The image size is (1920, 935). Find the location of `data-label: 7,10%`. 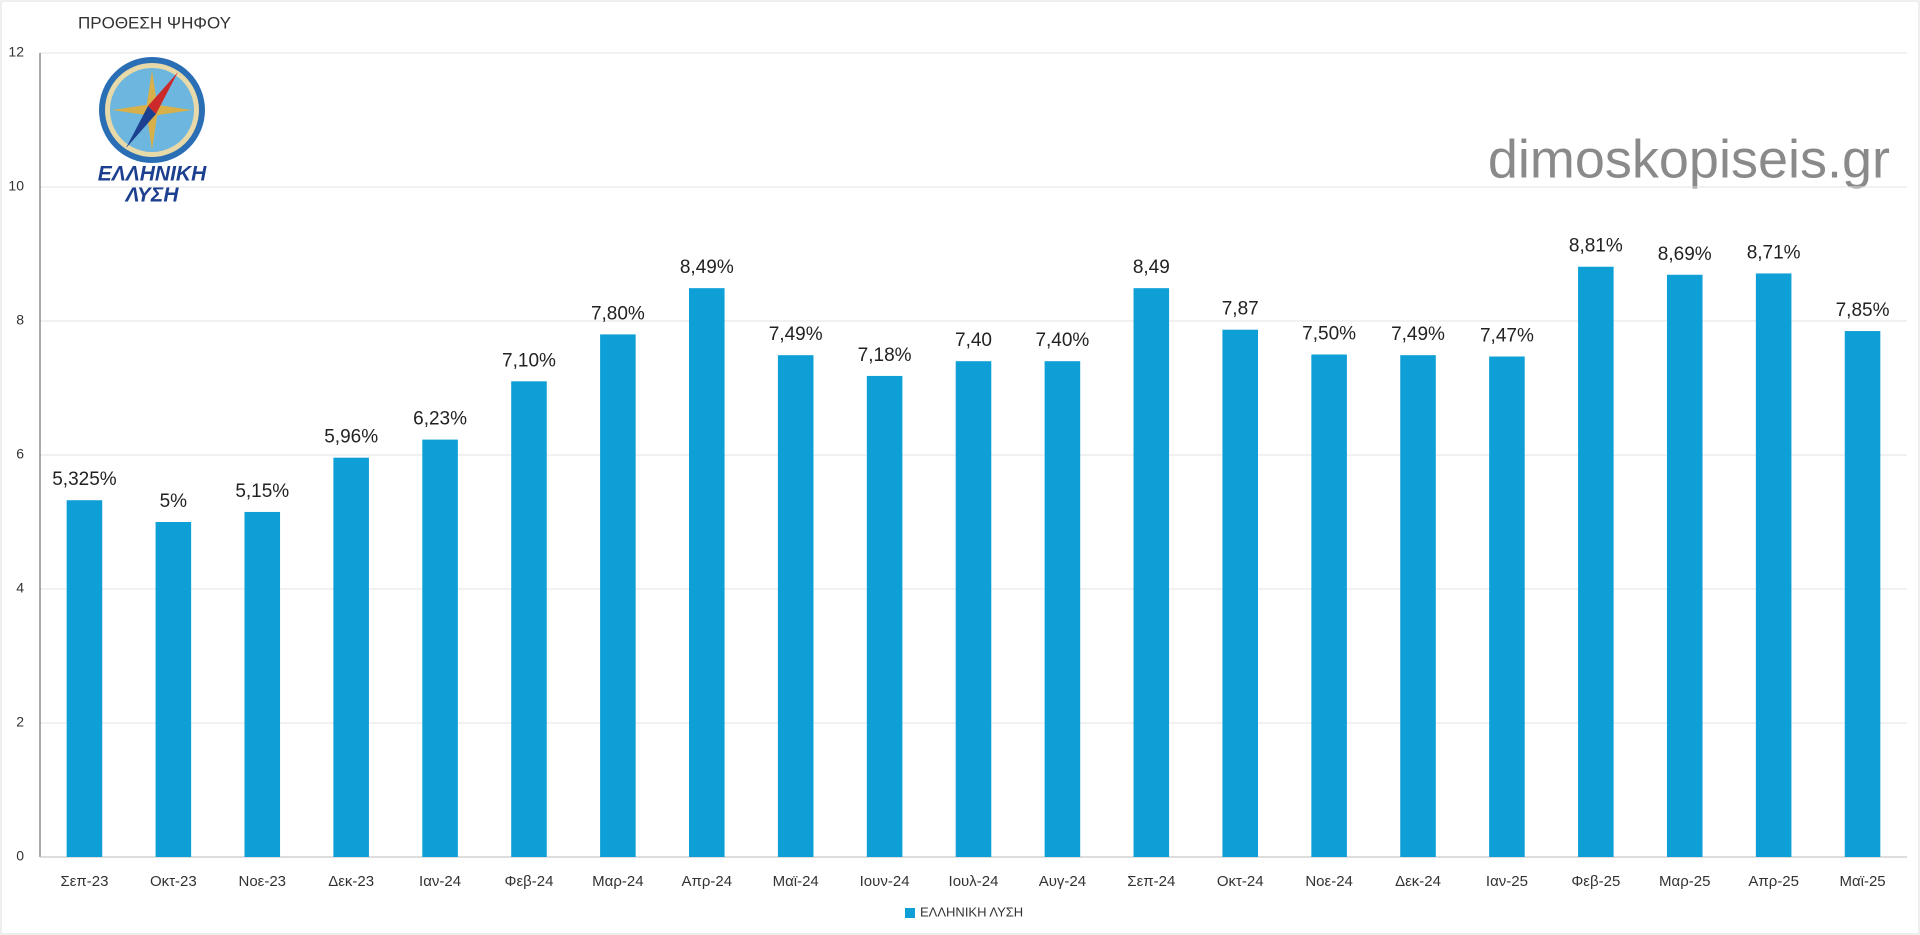

data-label: 7,10% is located at coordinates (529, 360).